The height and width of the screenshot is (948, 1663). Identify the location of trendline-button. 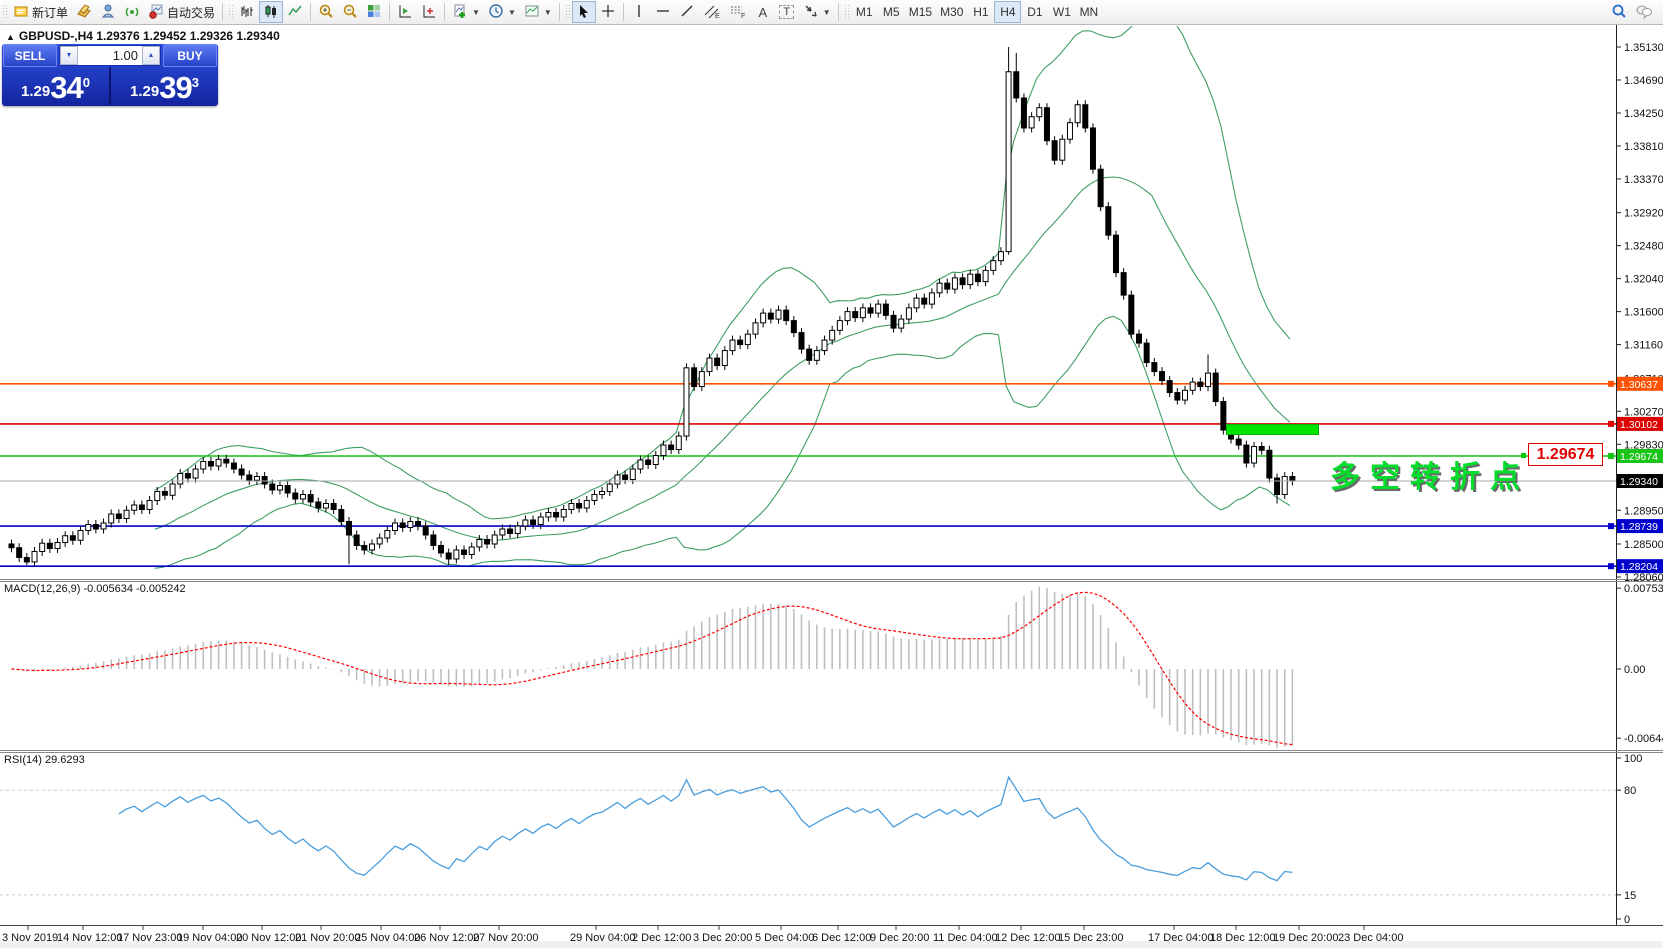
(687, 12).